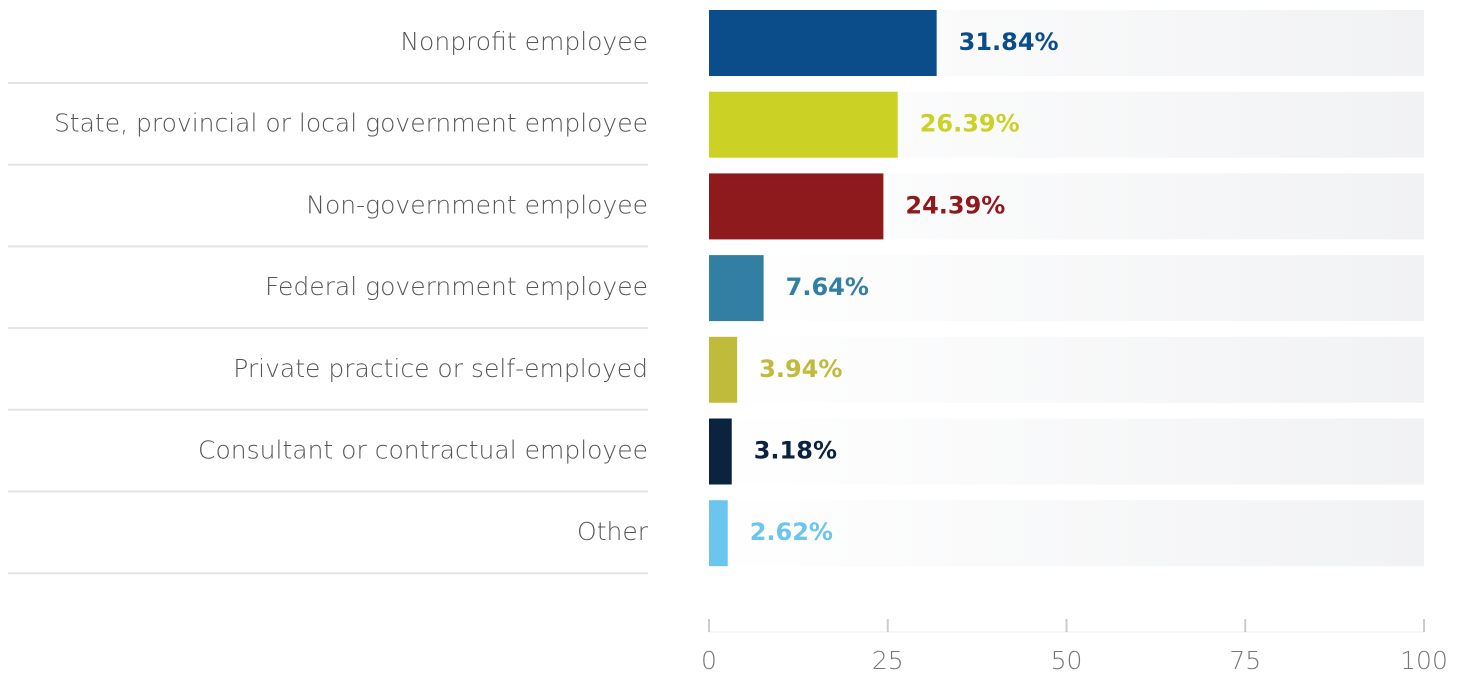  What do you see at coordinates (1067, 660) in the screenshot?
I see `x-tick-label: 50` at bounding box center [1067, 660].